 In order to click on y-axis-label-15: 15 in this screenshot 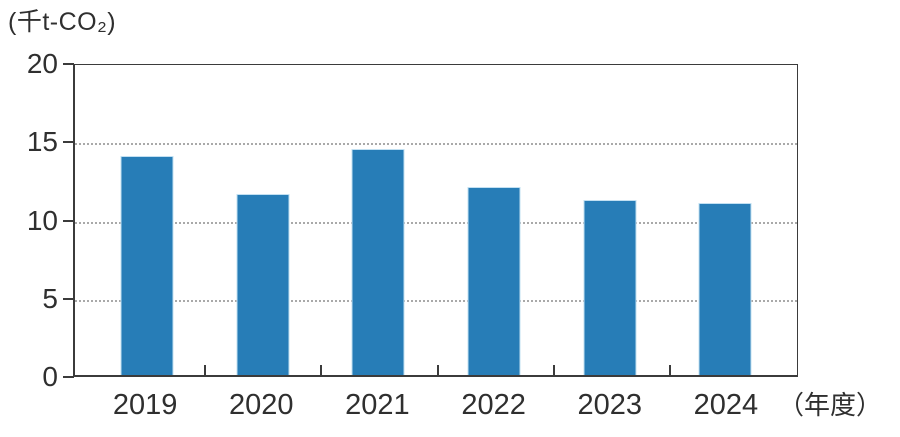, I will do `click(42, 142)`.